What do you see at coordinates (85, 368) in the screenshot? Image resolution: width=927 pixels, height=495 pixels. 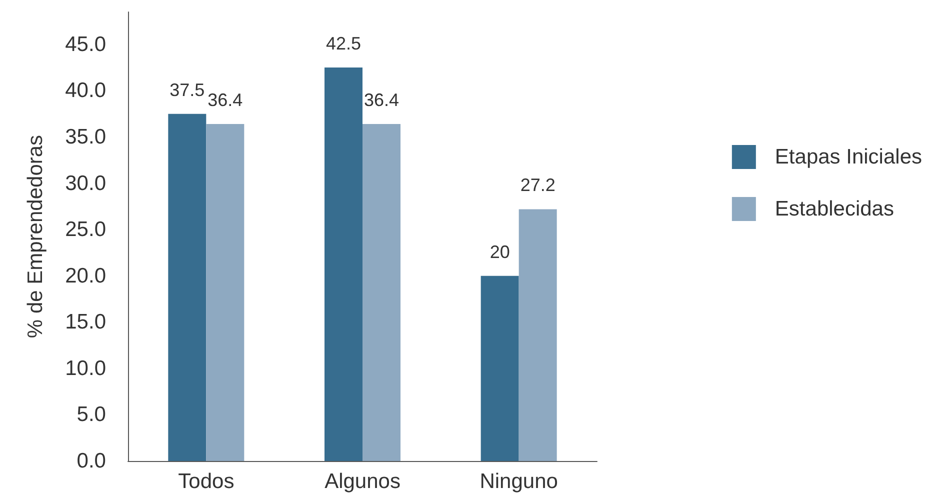 I see `y-tick-label: 10.0` at bounding box center [85, 368].